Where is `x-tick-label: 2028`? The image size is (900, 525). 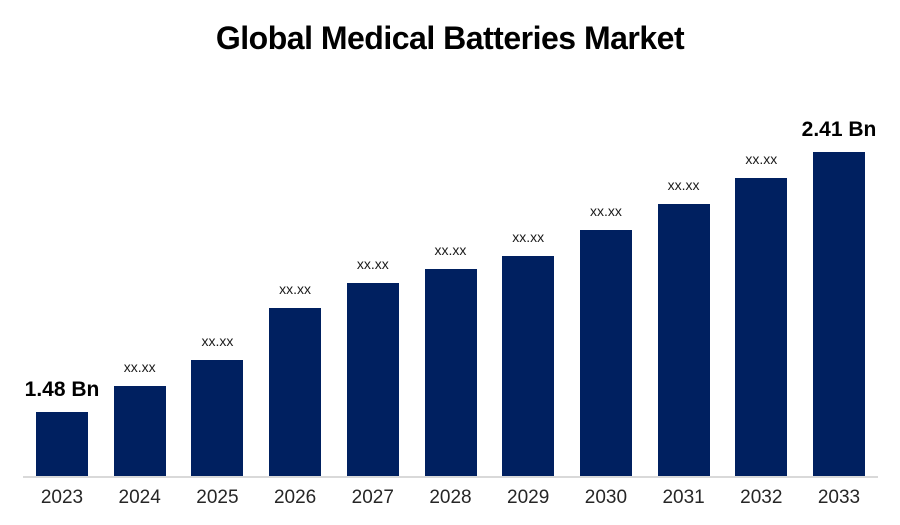 x-tick-label: 2028 is located at coordinates (450, 497).